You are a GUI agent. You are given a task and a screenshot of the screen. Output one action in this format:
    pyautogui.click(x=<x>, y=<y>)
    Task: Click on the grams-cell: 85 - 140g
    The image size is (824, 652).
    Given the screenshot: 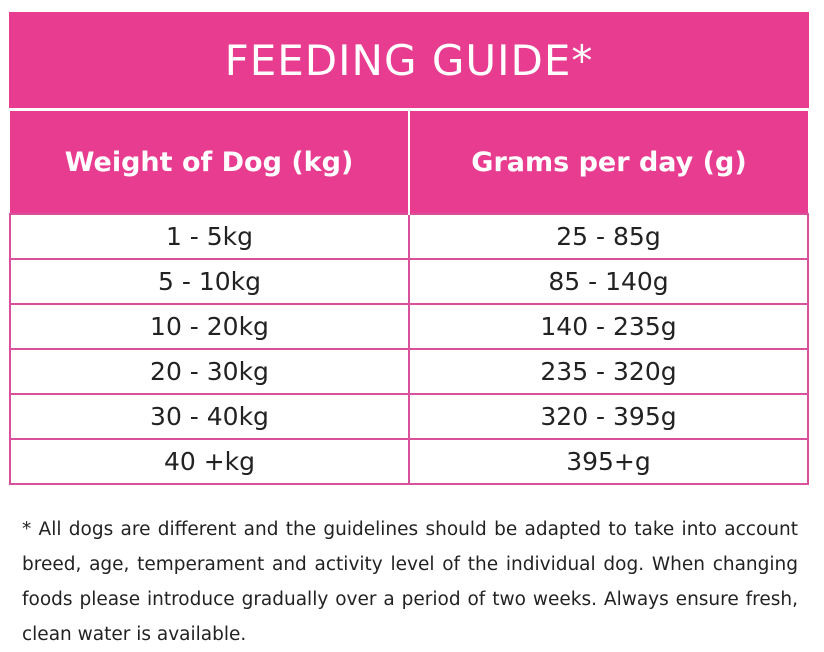 What is the action you would take?
    pyautogui.click(x=608, y=281)
    